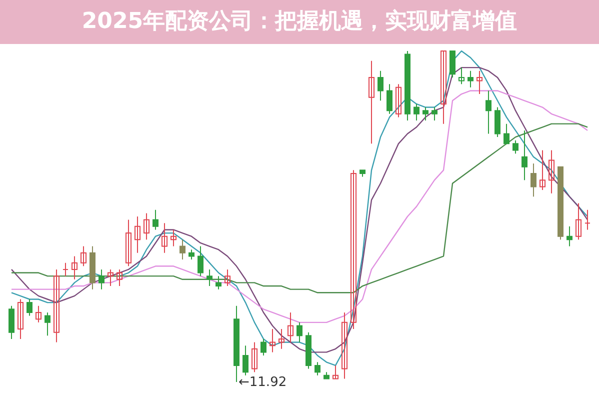 This screenshot has height=401, width=599. I want to click on annotation: ←11.92, so click(262, 382).